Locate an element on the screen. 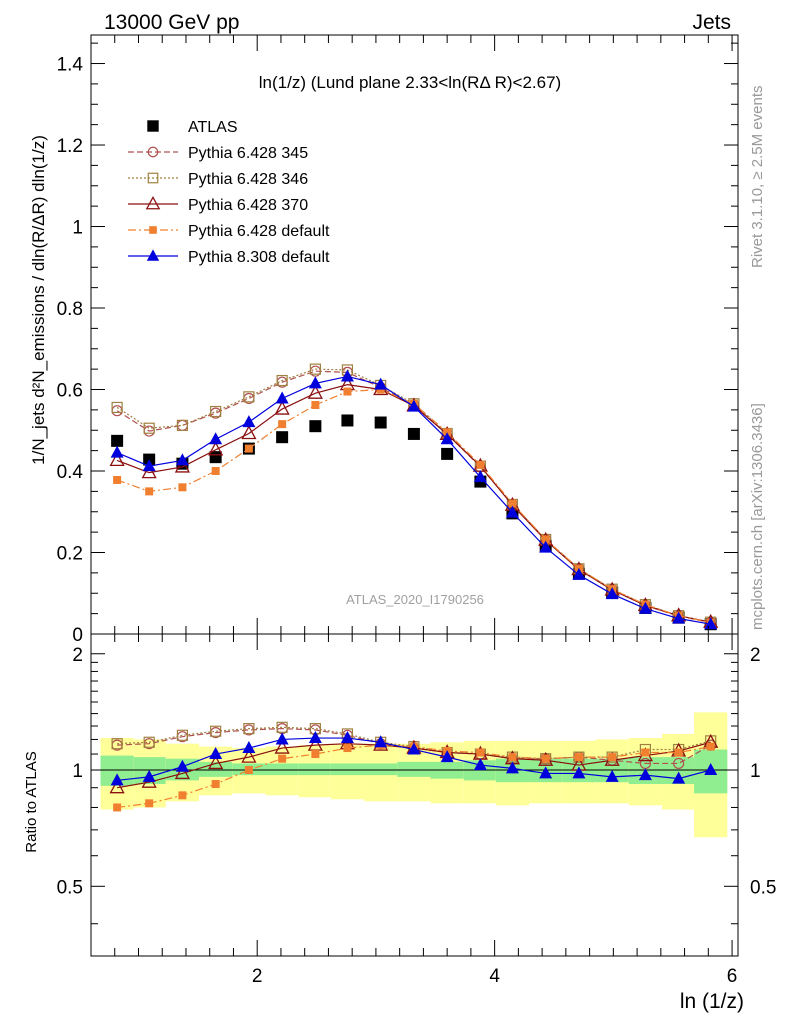  legend-item-atlas: ATLAS is located at coordinates (192, 127).